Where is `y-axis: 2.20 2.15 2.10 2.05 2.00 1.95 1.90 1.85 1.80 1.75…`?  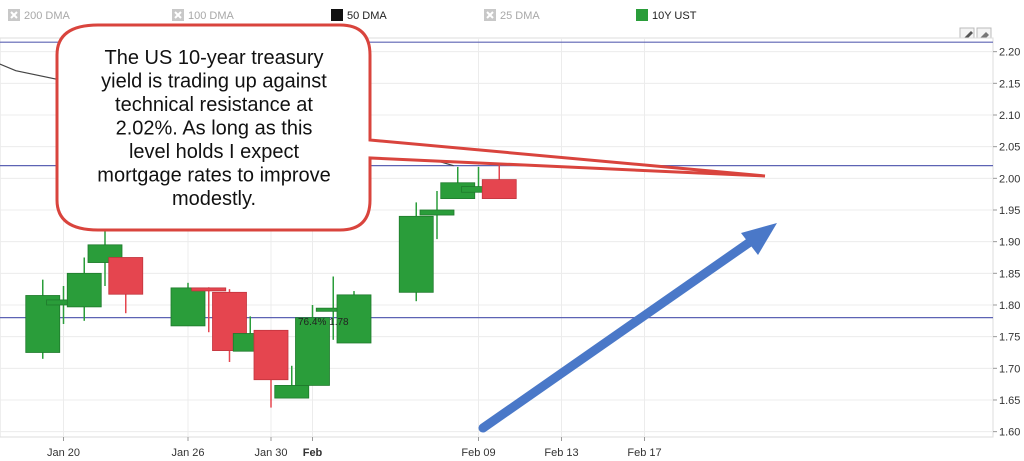 y-axis: 2.20 2.15 2.10 2.05 2.00 1.95 1.90 1.85 1.80 1.75… is located at coordinates (1006, 243).